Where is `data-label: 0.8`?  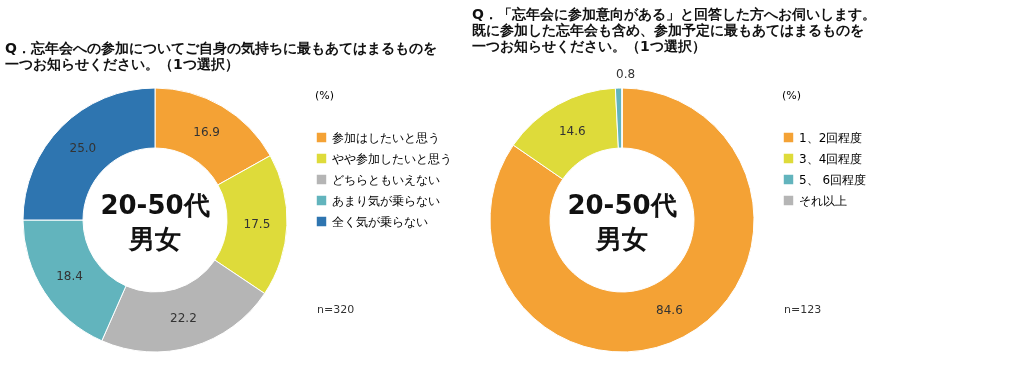 data-label: 0.8 is located at coordinates (626, 74).